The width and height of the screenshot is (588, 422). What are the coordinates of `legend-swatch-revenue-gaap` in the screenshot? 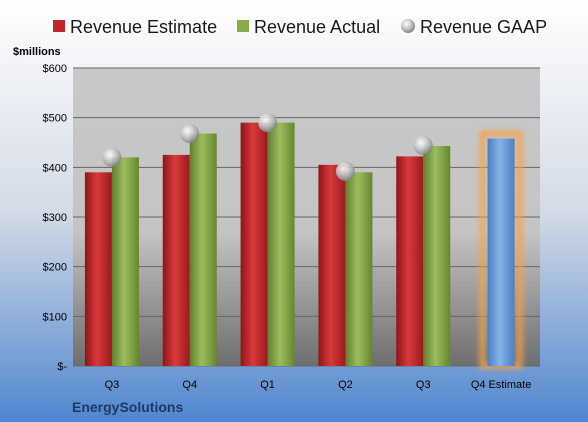 It's located at (408, 26).